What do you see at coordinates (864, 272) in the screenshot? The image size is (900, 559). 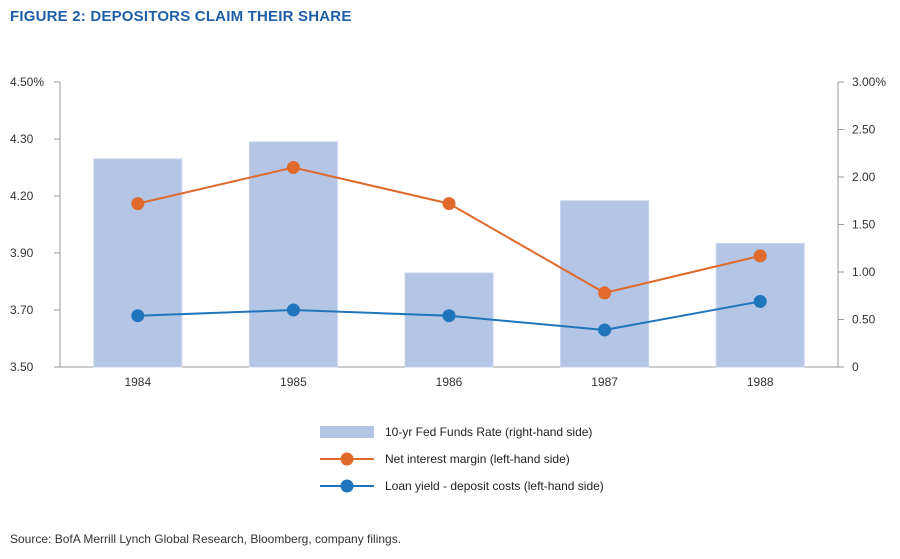 I see `right-tick-label: 1.00` at bounding box center [864, 272].